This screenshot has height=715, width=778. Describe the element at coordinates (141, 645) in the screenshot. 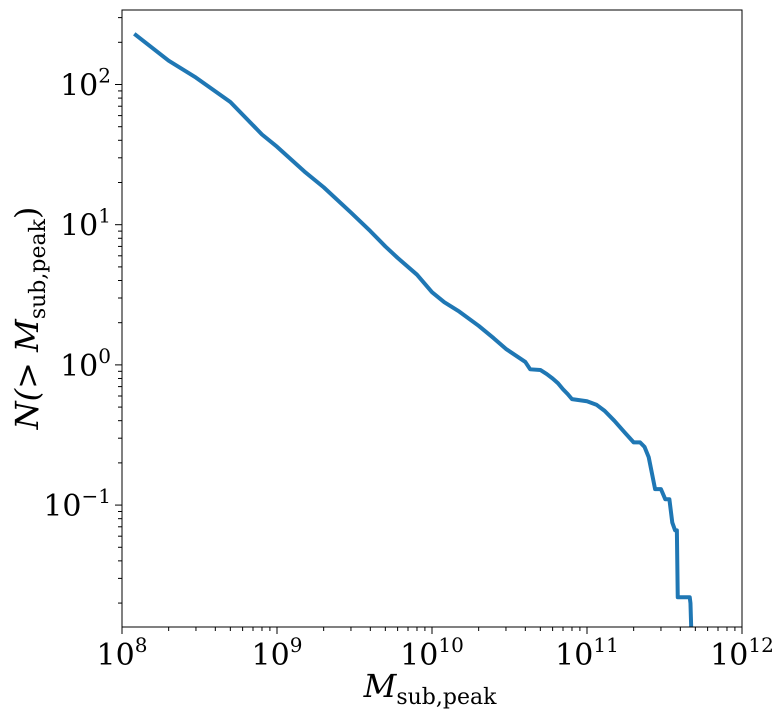

I see `x-tick-exponent: 8` at that location.